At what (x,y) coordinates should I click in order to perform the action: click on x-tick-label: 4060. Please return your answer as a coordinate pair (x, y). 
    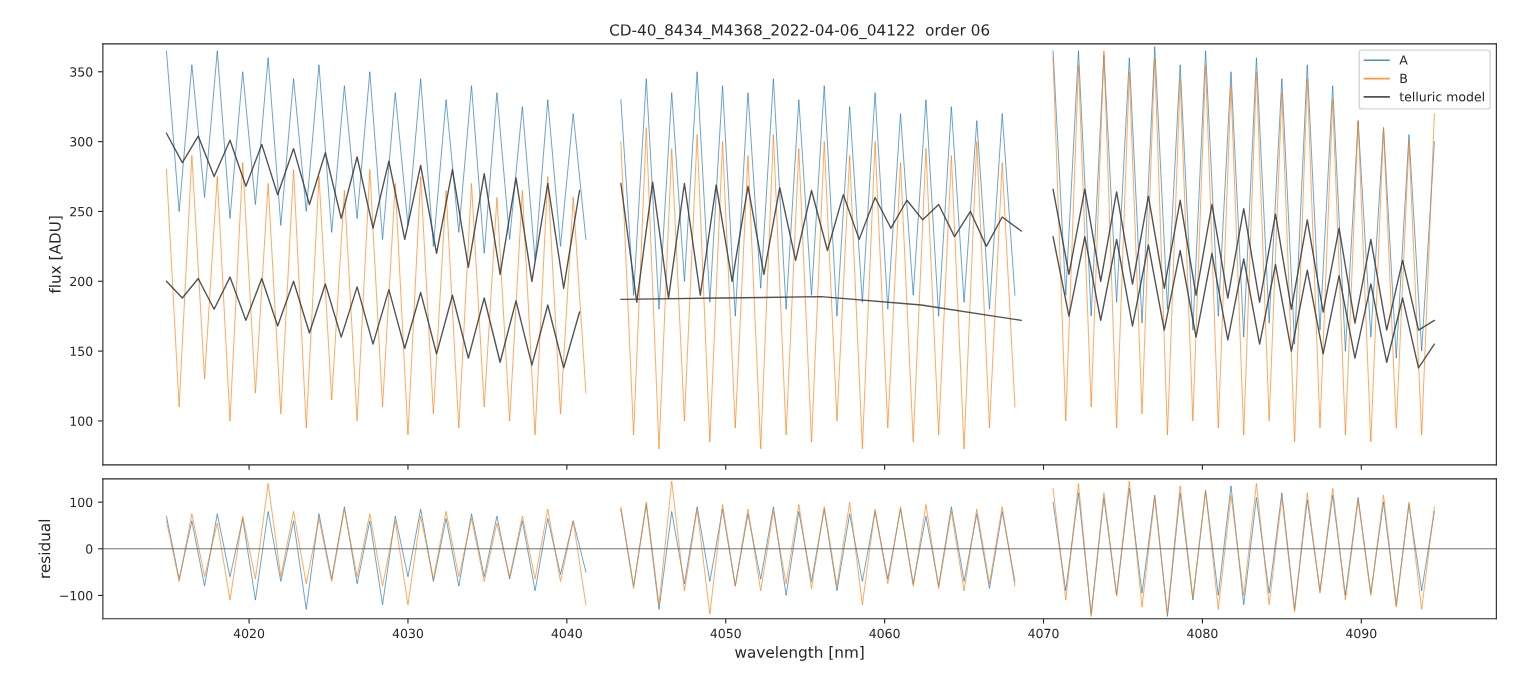
    Looking at the image, I should click on (884, 633).